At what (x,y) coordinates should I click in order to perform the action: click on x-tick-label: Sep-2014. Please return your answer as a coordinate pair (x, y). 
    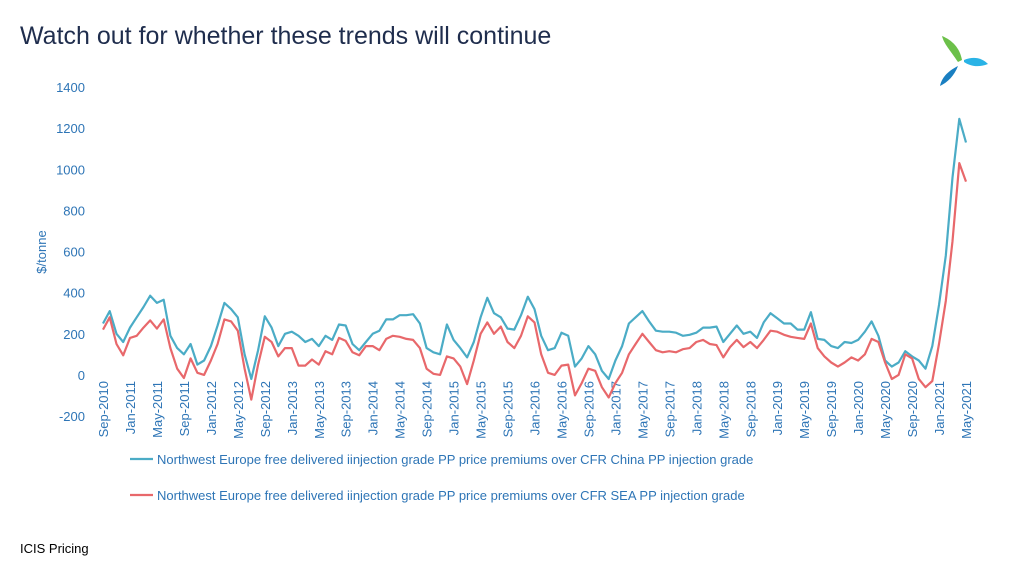
    Looking at the image, I should click on (427, 409).